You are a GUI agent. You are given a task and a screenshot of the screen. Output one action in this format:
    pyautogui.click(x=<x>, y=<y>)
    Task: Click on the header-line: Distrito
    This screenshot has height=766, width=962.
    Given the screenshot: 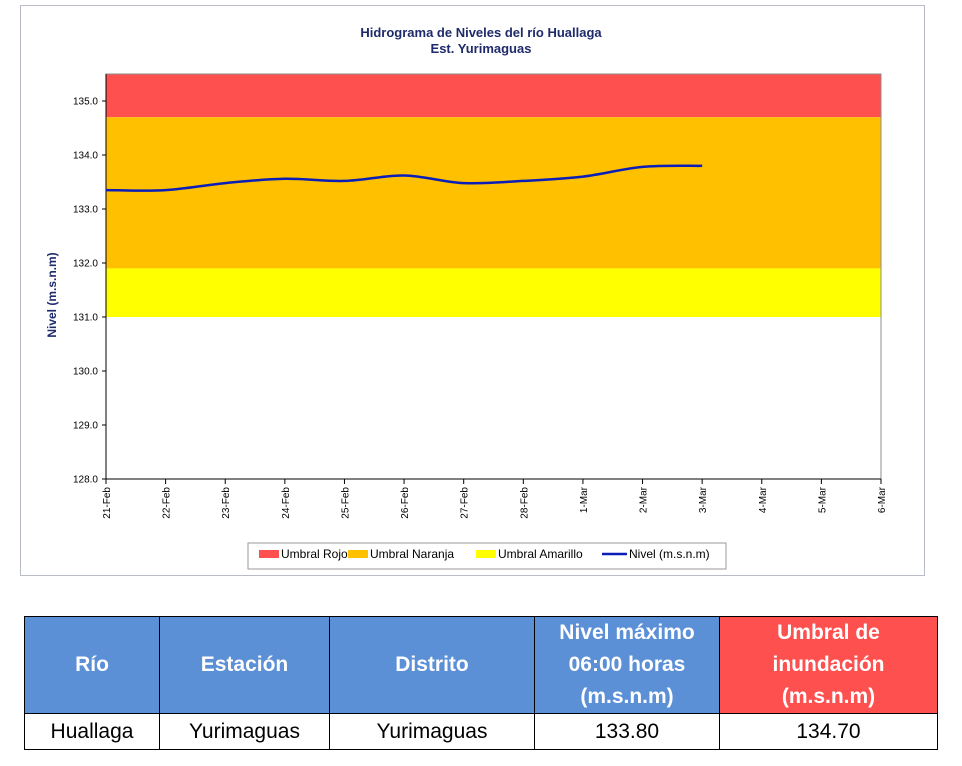 What is the action you would take?
    pyautogui.click(x=432, y=664)
    